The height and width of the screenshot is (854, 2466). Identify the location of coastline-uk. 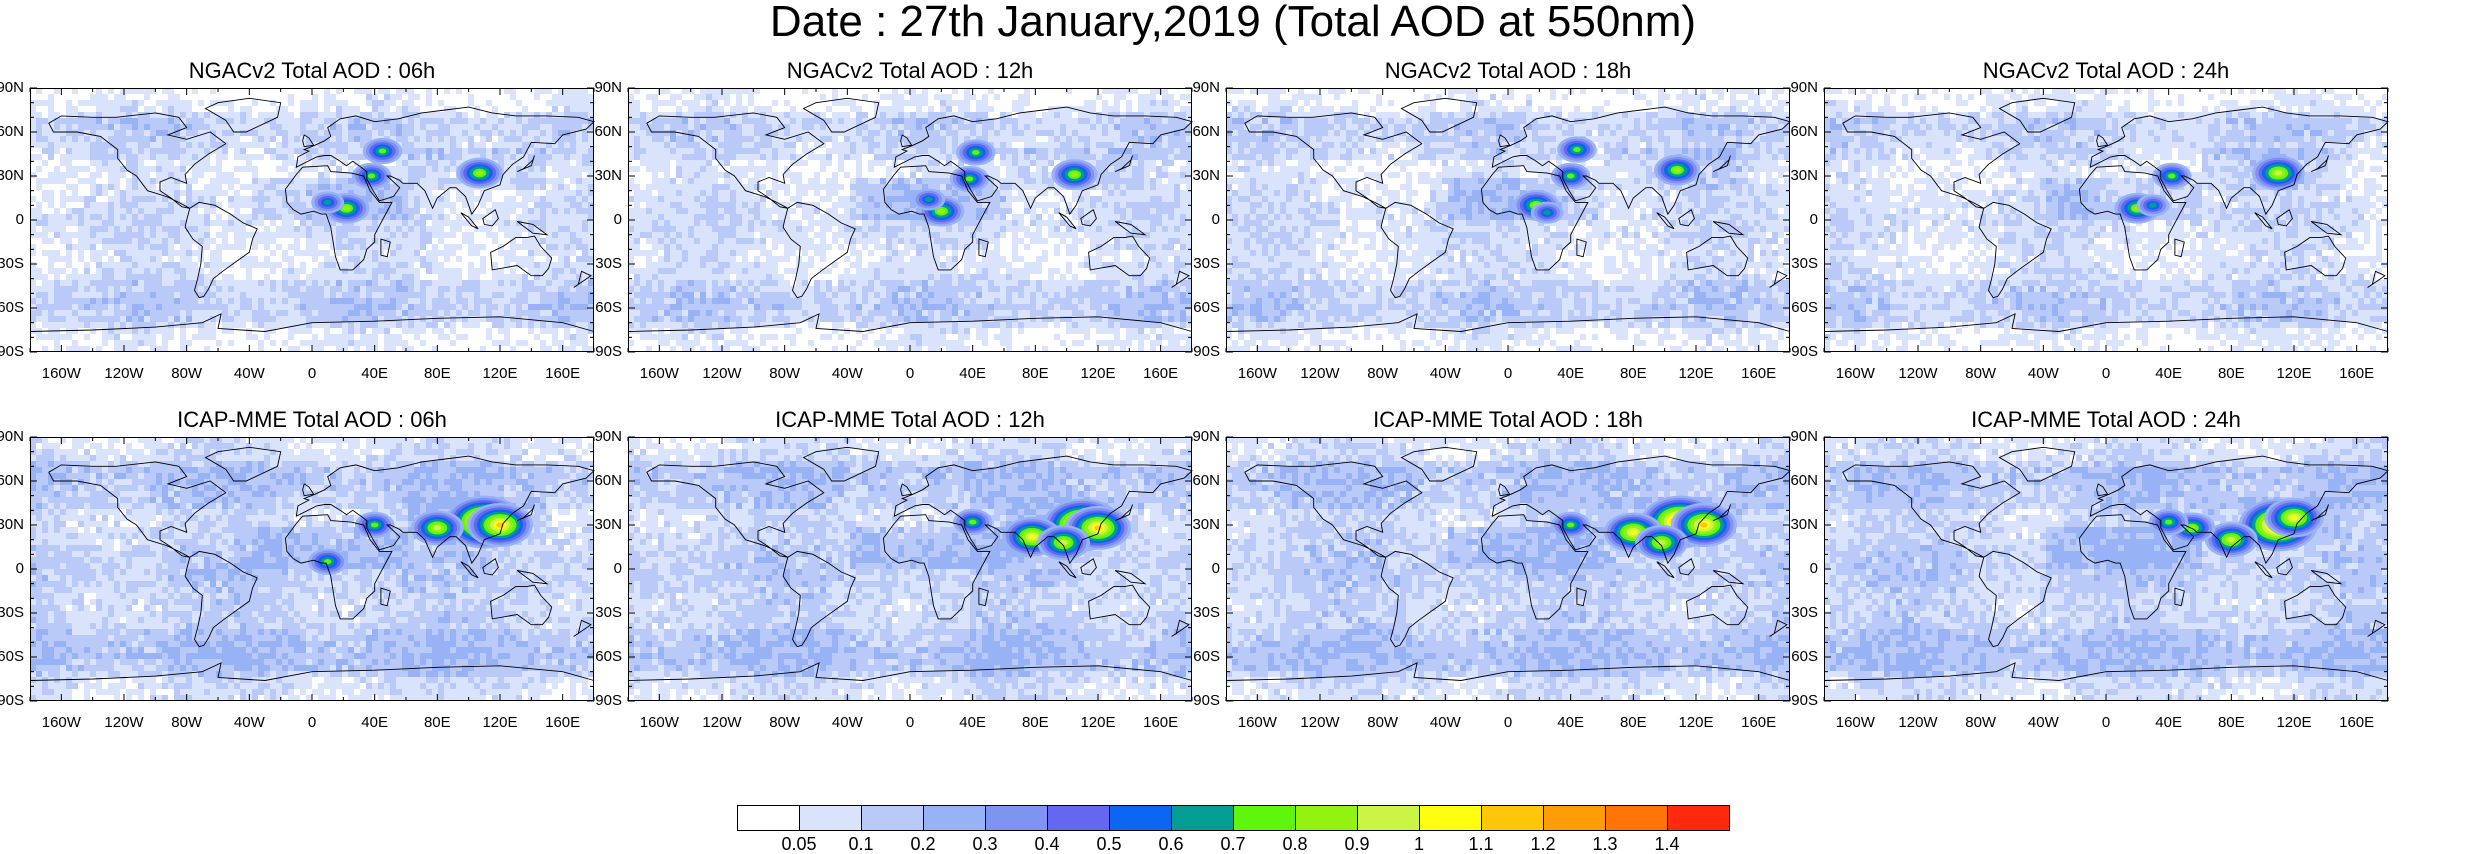
(308, 490).